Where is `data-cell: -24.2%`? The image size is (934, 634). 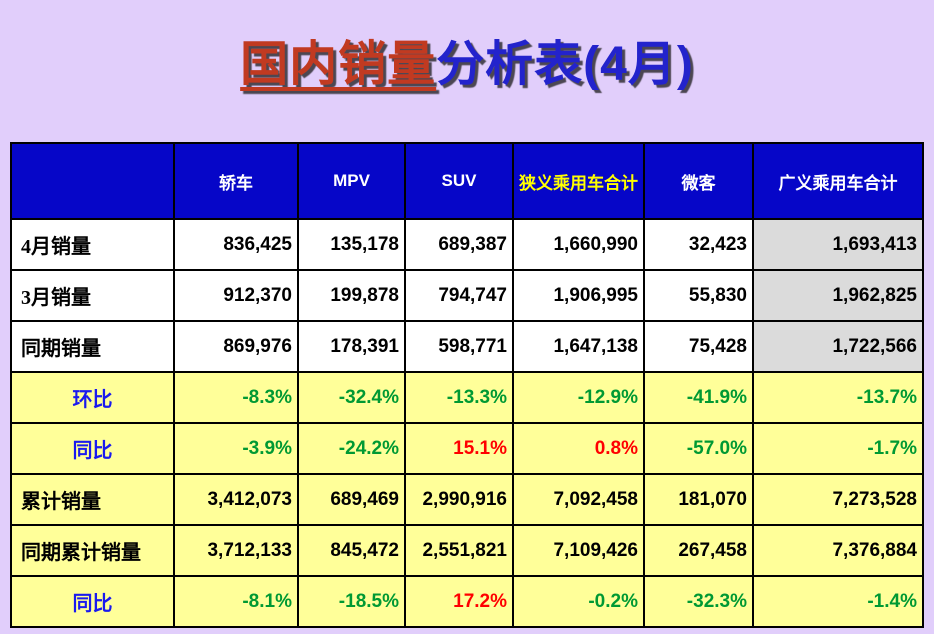
data-cell: -24.2% is located at coordinates (351, 448).